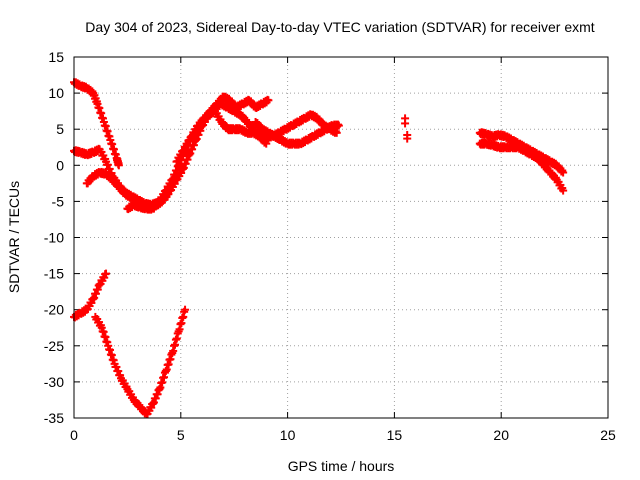  I want to click on x-tick-label: 15, so click(395, 435).